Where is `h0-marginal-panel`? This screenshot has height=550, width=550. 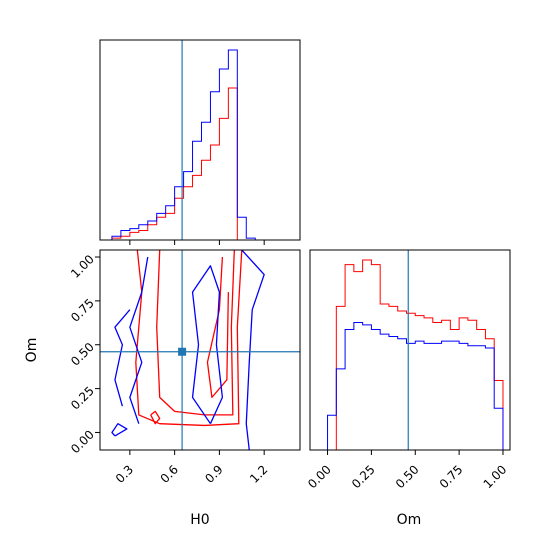 h0-marginal-panel is located at coordinates (200, 142).